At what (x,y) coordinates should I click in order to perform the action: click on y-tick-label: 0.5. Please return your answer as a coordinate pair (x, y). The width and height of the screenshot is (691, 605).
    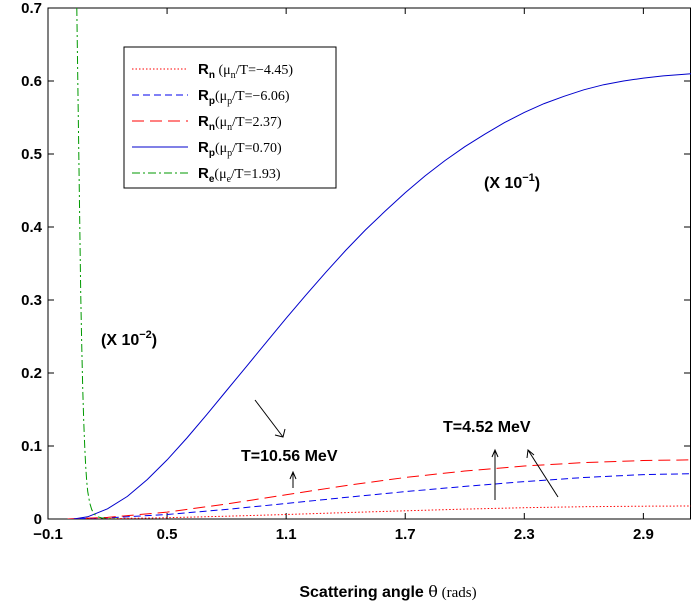
    Looking at the image, I should click on (31, 154).